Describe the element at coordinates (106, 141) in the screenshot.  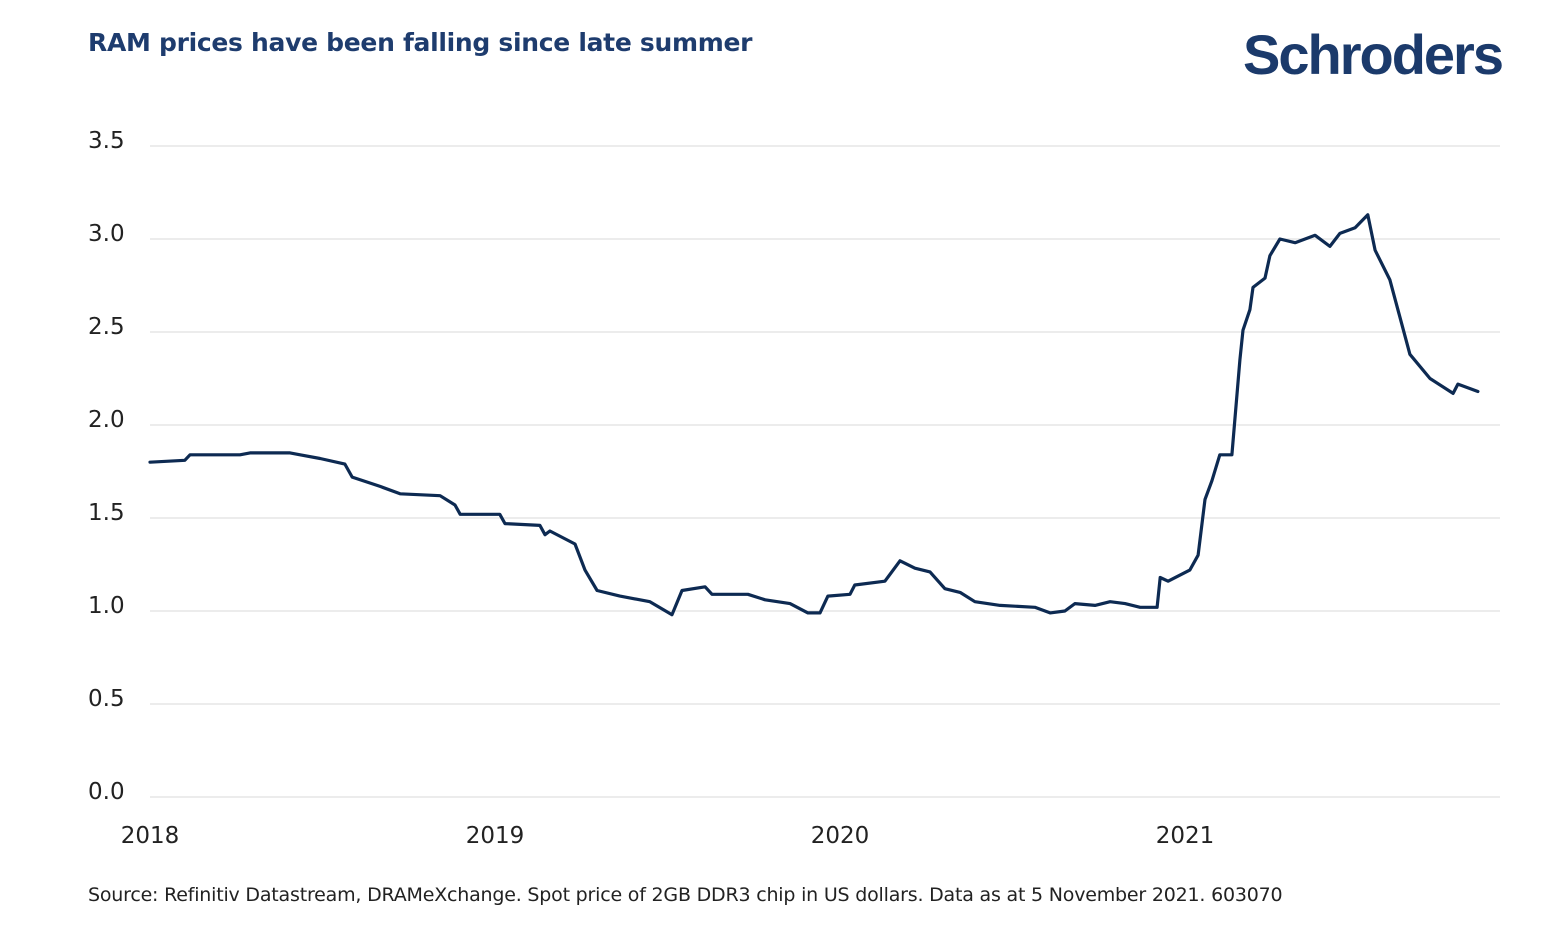
I see `y-tick-label: 3.5` at that location.